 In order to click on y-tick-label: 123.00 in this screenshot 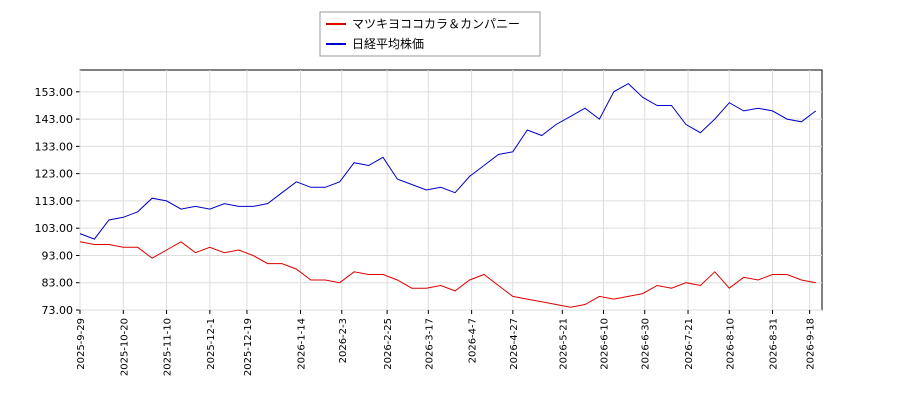, I will do `click(54, 174)`.